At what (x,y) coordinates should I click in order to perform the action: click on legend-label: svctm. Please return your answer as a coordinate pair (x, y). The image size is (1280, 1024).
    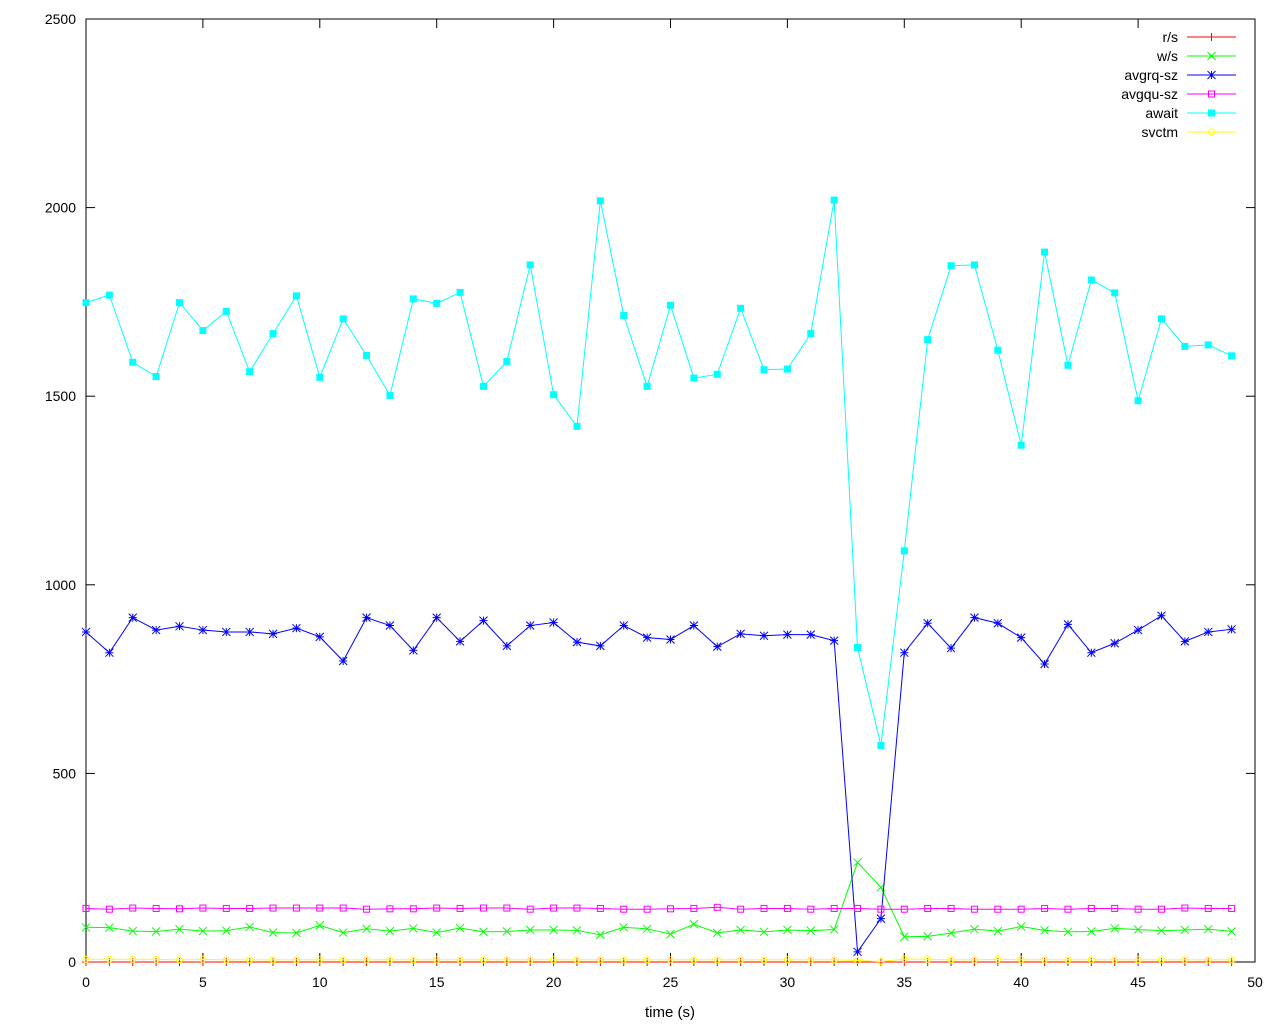
    Looking at the image, I should click on (1159, 132).